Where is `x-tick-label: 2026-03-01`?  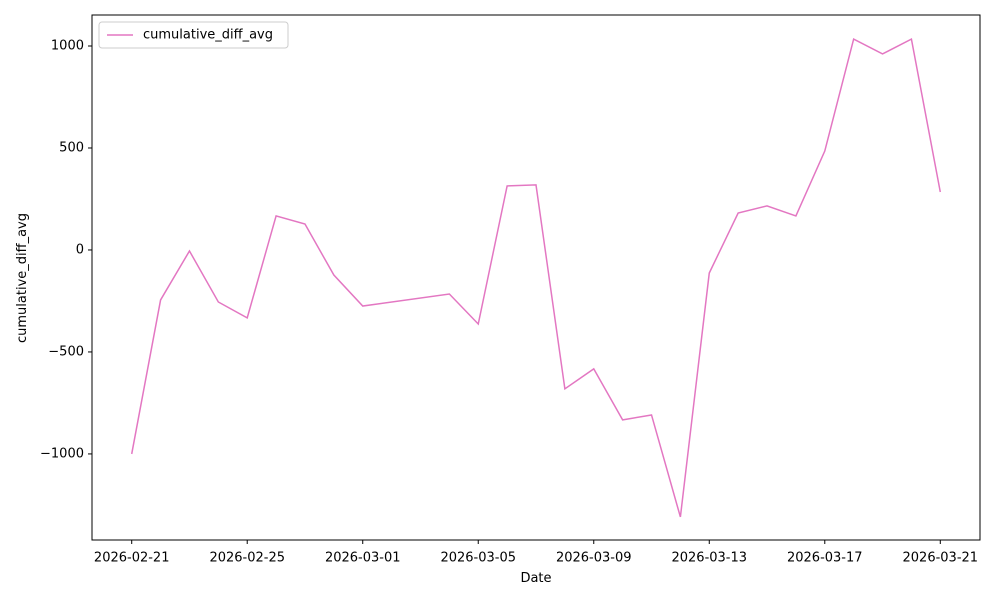
x-tick-label: 2026-03-01 is located at coordinates (363, 558).